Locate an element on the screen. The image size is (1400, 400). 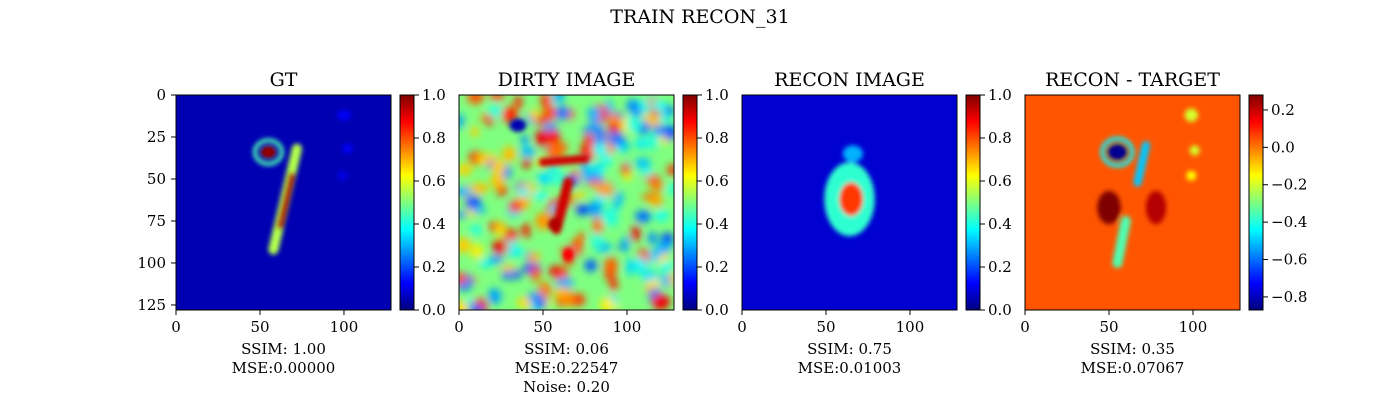
heatmap-image is located at coordinates (849, 202).